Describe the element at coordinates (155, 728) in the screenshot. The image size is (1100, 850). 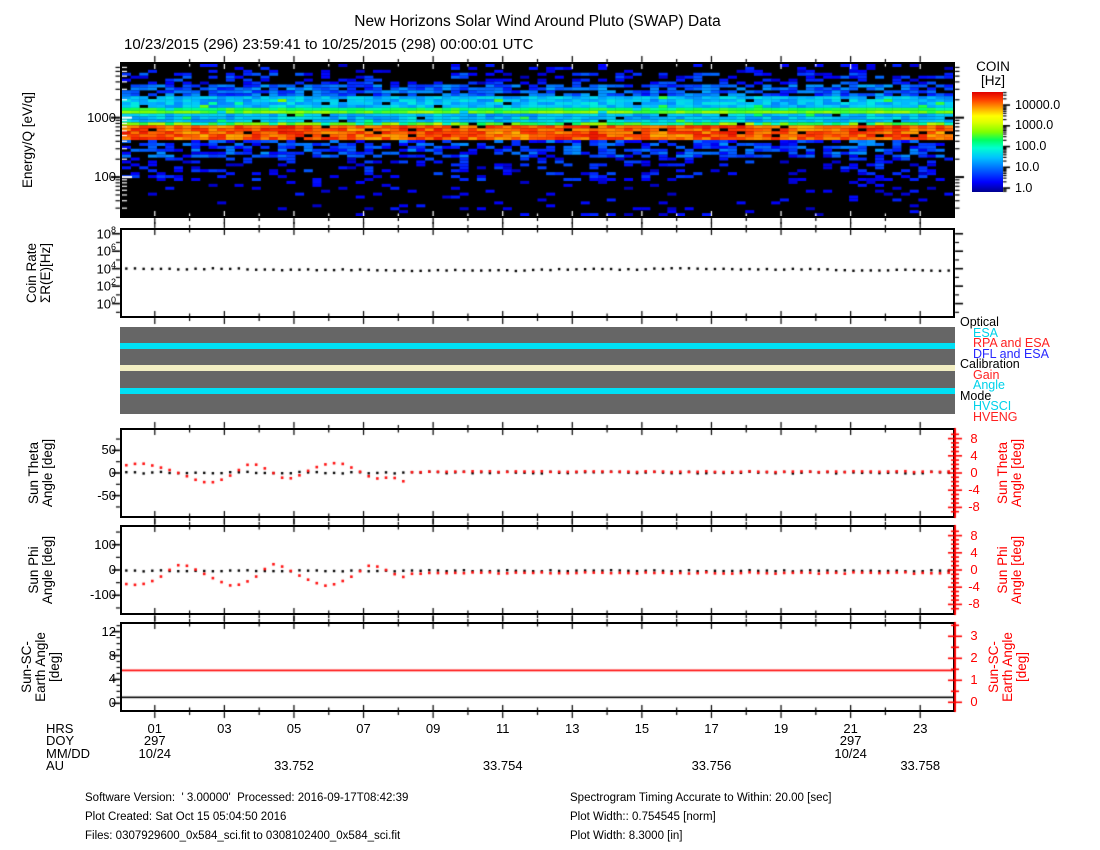
I see `hour-label: 01` at that location.